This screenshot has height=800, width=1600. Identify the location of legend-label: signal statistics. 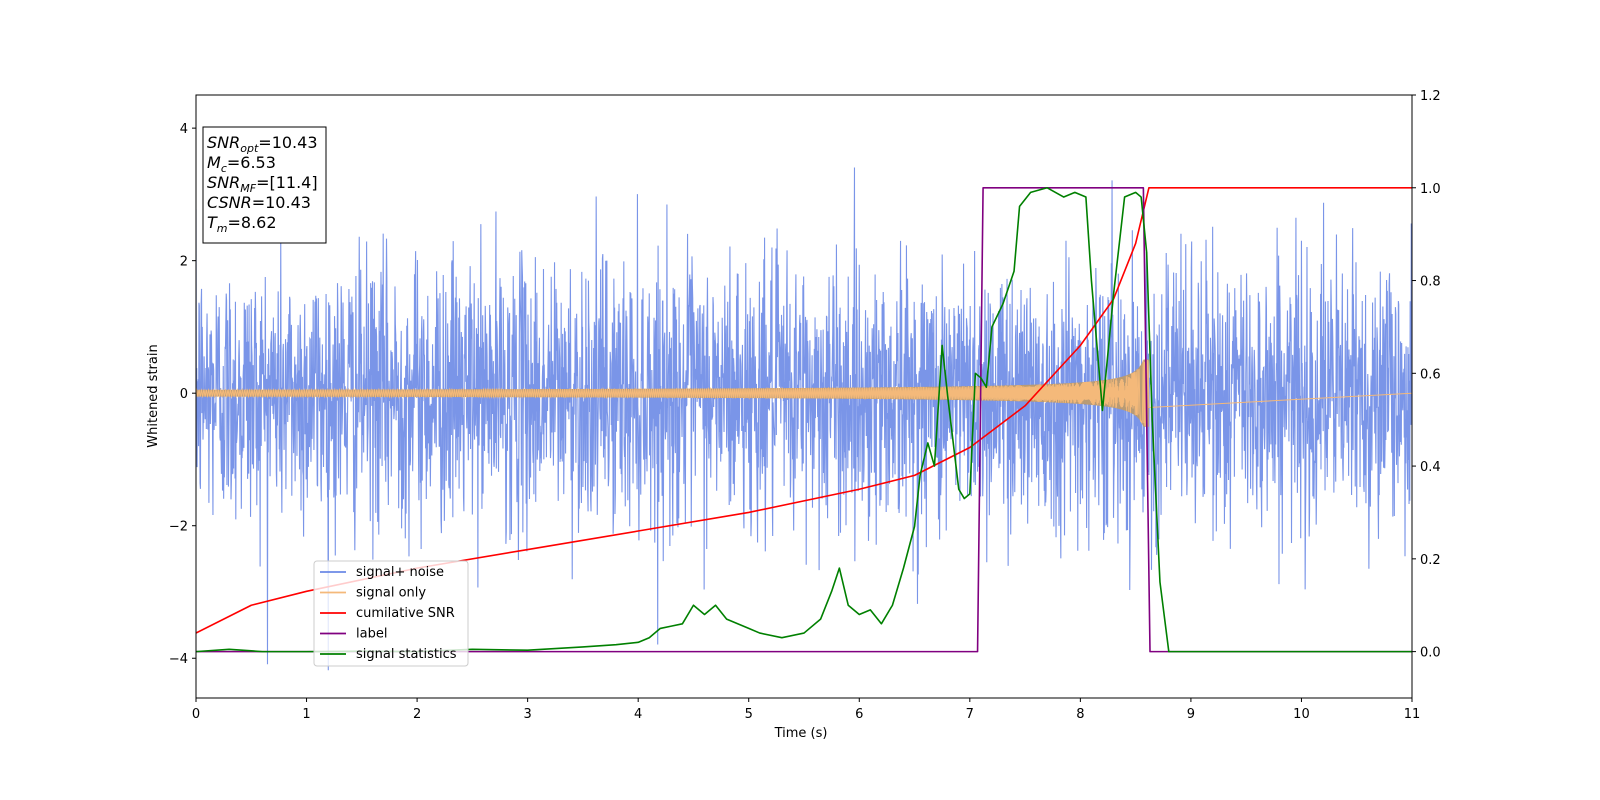
(406, 654).